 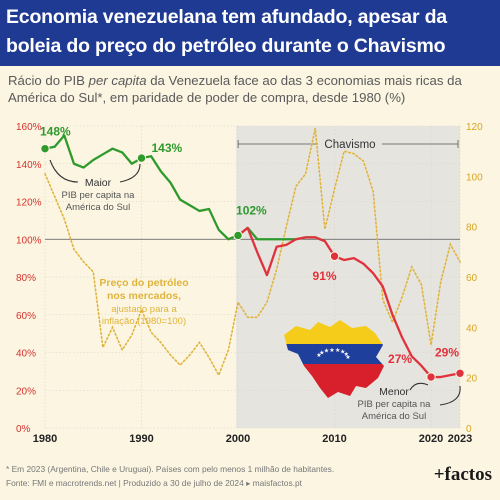 I want to click on right-tick-label-100: 100, so click(x=474, y=177).